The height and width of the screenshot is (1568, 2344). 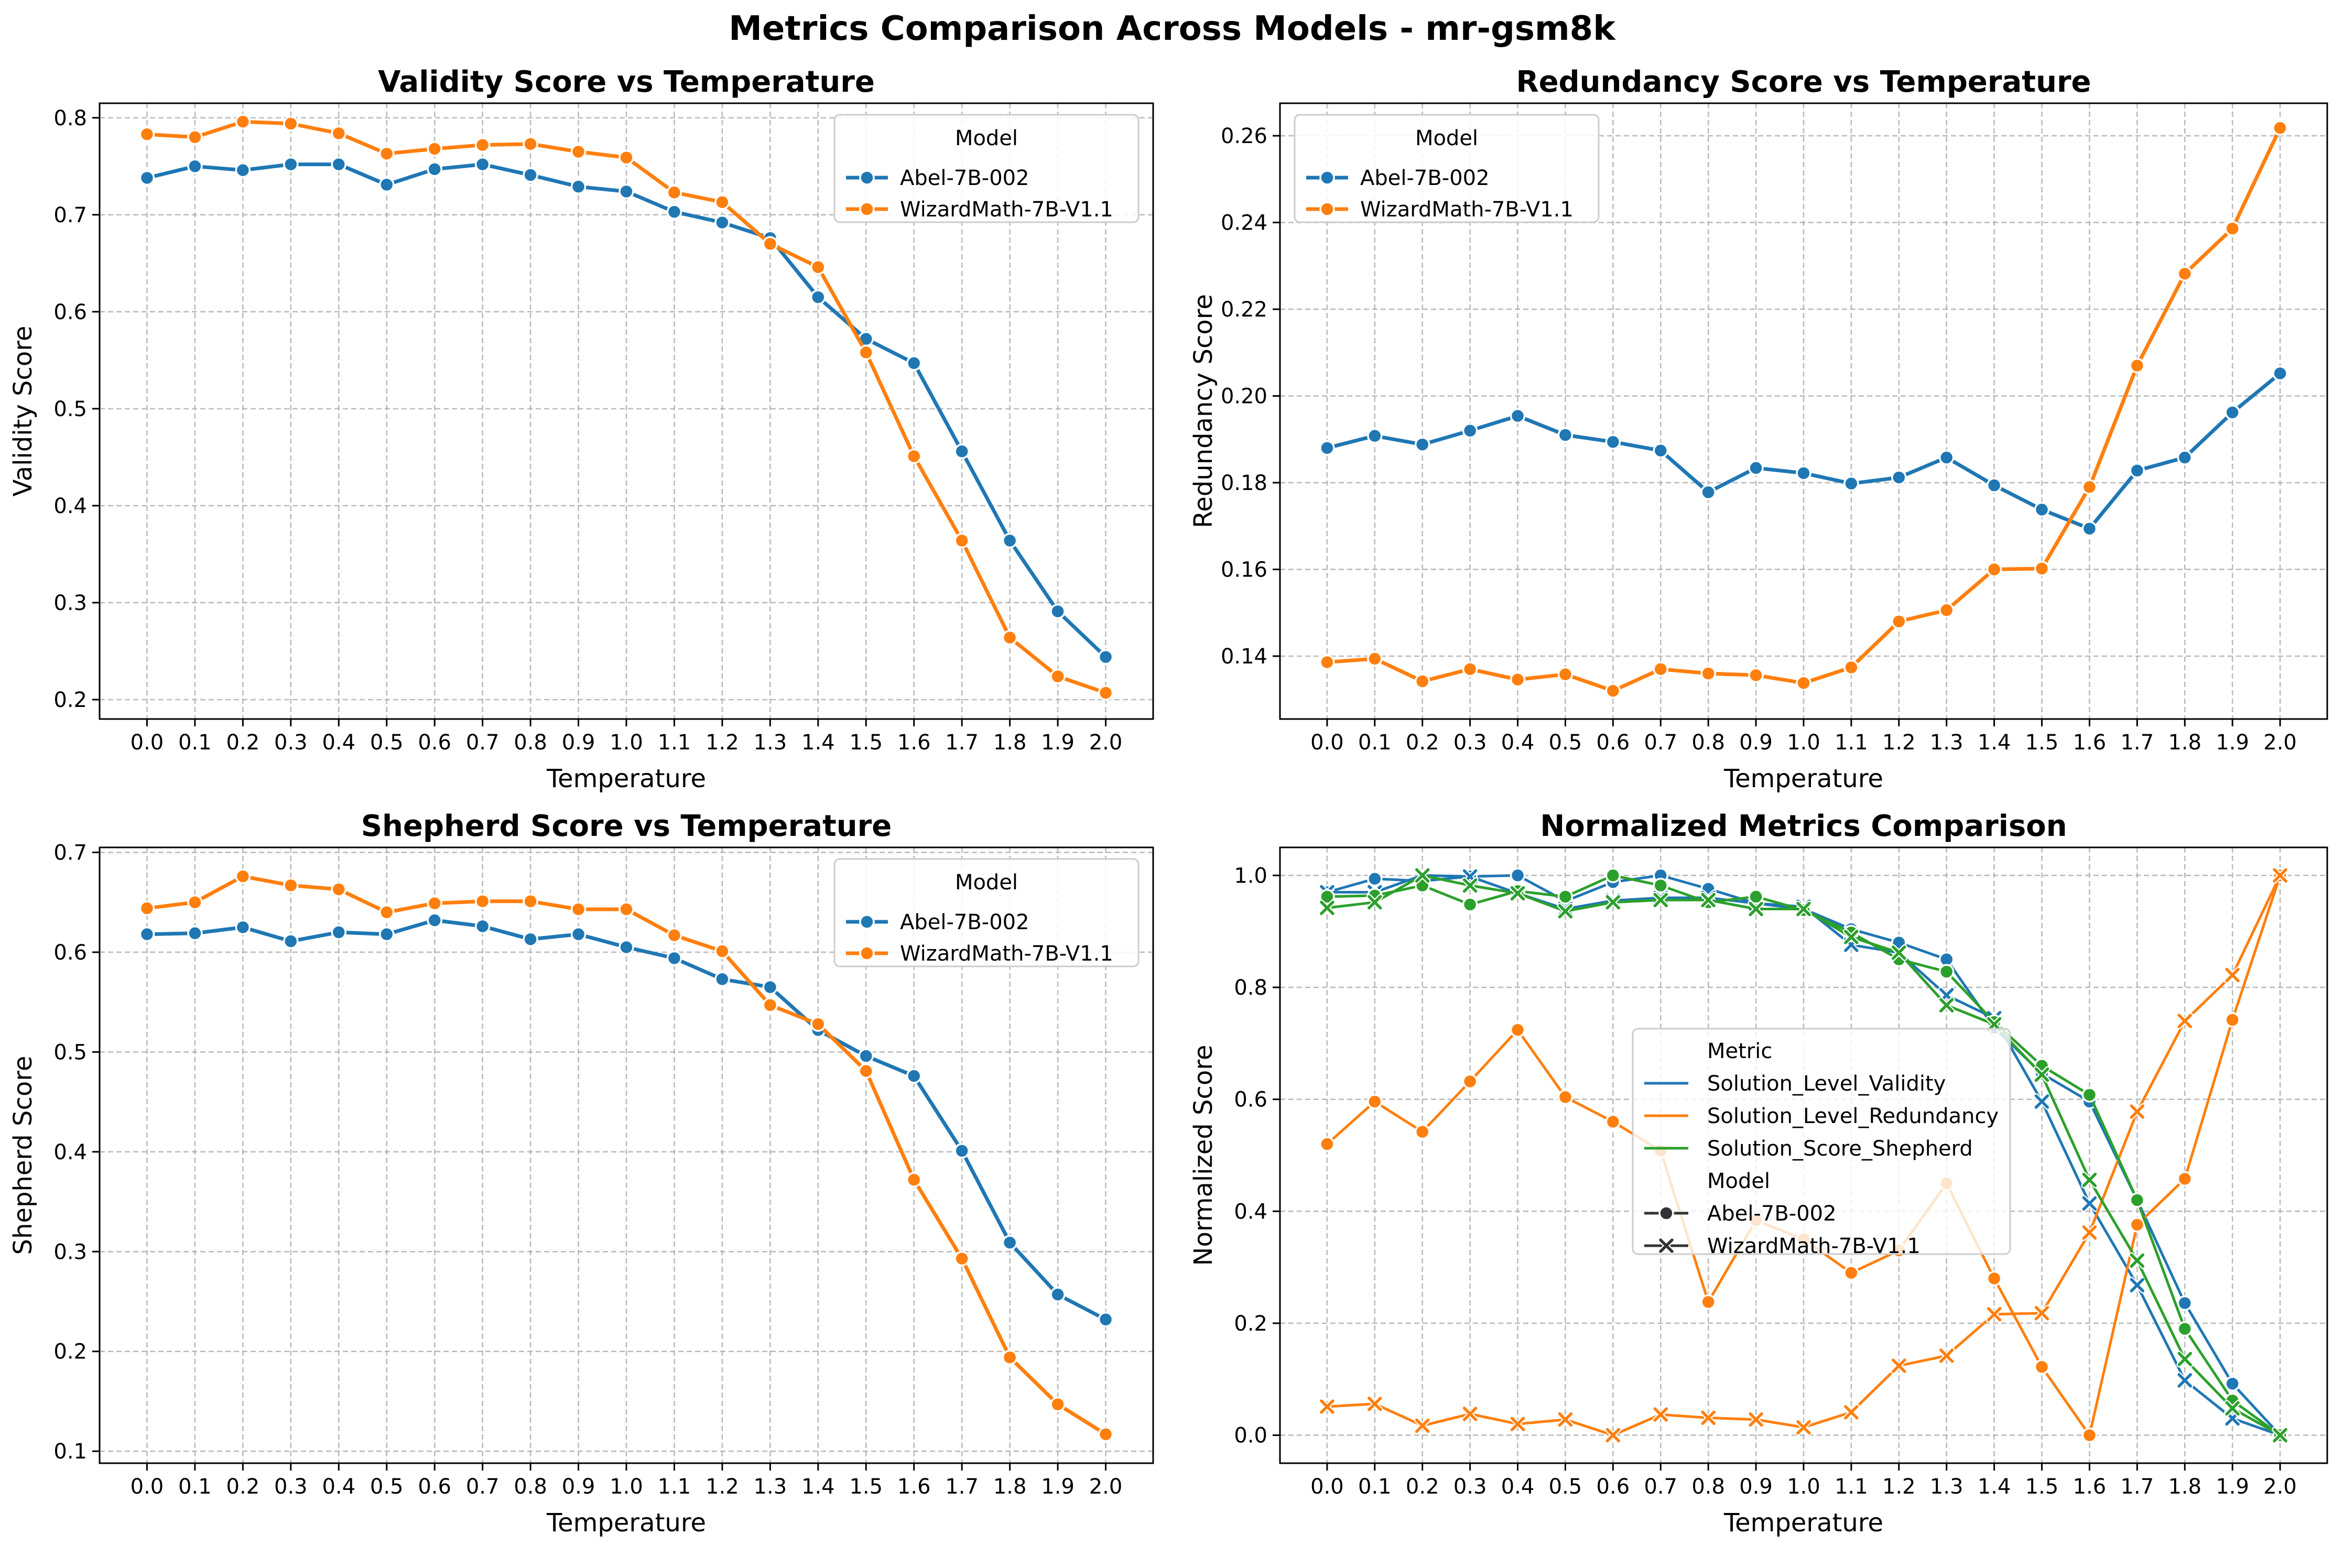 What do you see at coordinates (1899, 743) in the screenshot?
I see `x-tick-label: 1.2` at bounding box center [1899, 743].